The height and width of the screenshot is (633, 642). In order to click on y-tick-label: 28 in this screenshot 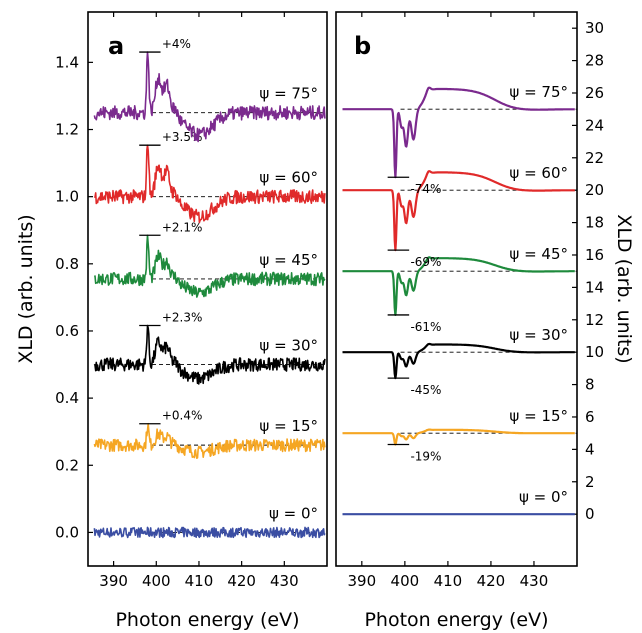, I will do `click(594, 61)`.